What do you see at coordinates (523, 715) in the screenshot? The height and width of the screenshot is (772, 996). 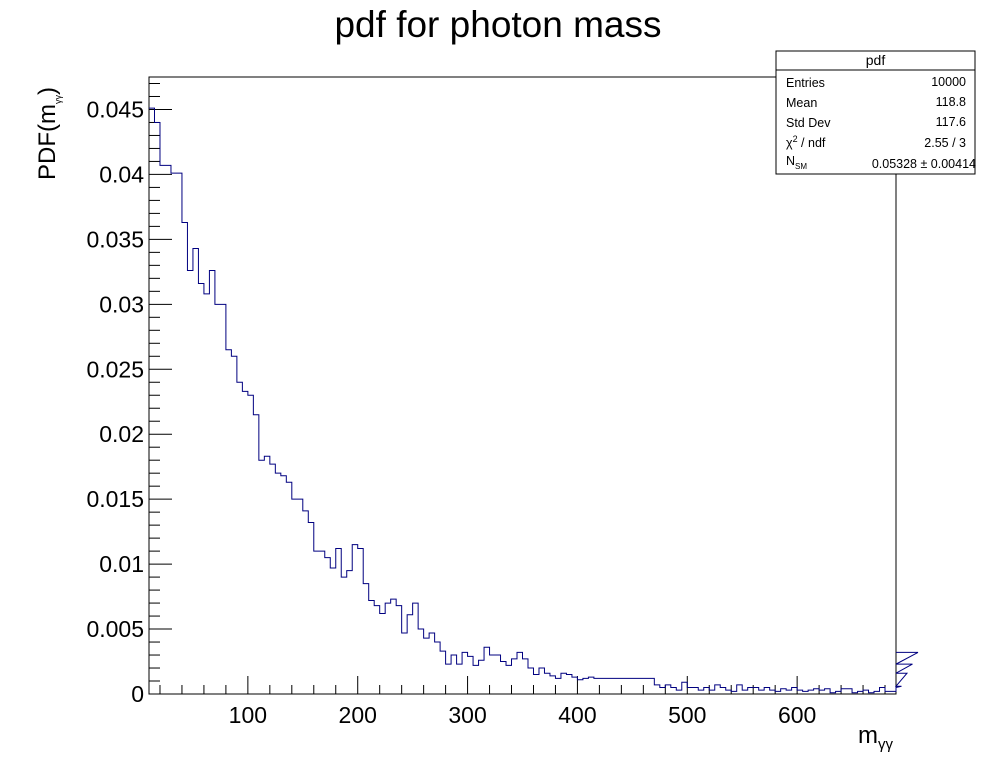 I see `x-axis-tick-labels: 100 200 300 400 500 600` at bounding box center [523, 715].